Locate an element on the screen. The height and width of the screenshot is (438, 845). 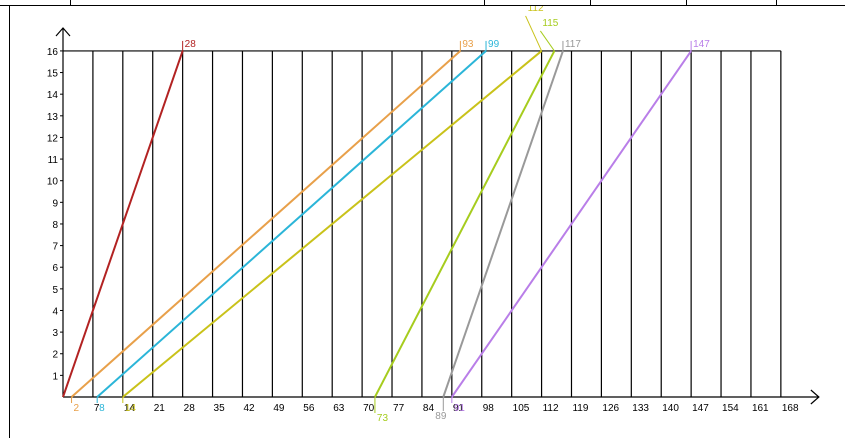
y-tick-label-1: 1 is located at coordinates (55, 376).